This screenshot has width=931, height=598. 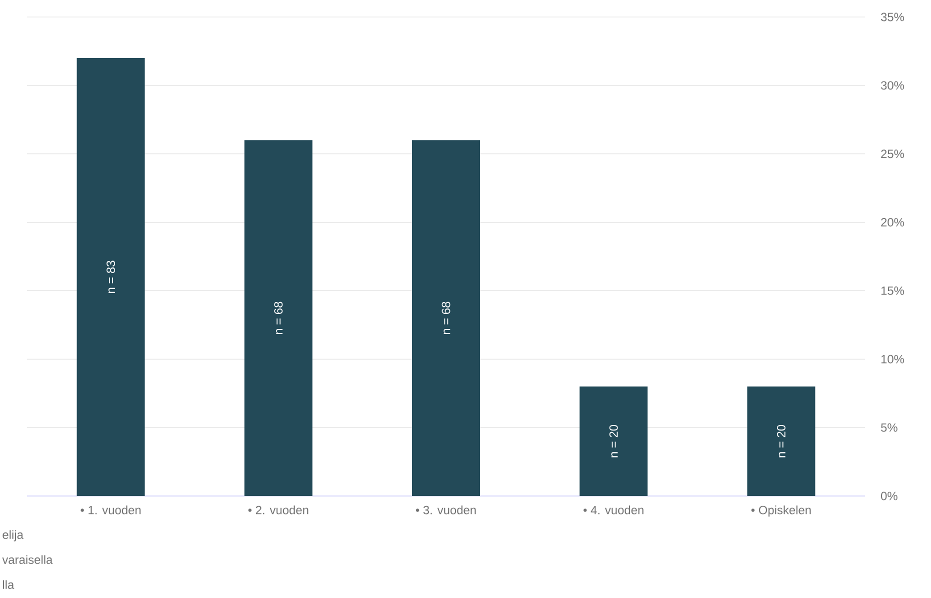 I want to click on y-tick-label: 20%, so click(x=892, y=222).